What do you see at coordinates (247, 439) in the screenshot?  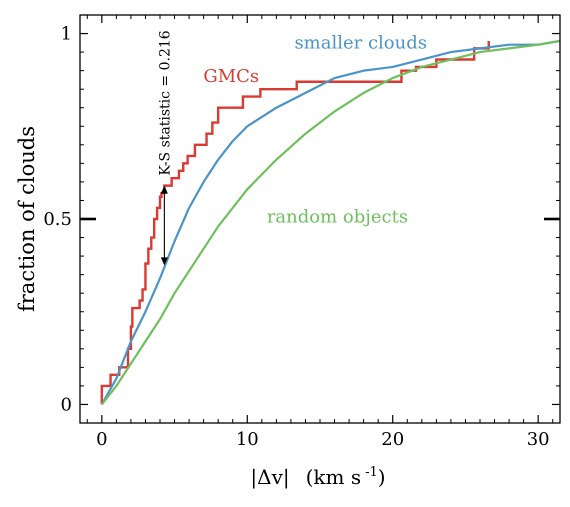 I see `x-tick-label: 10` at bounding box center [247, 439].